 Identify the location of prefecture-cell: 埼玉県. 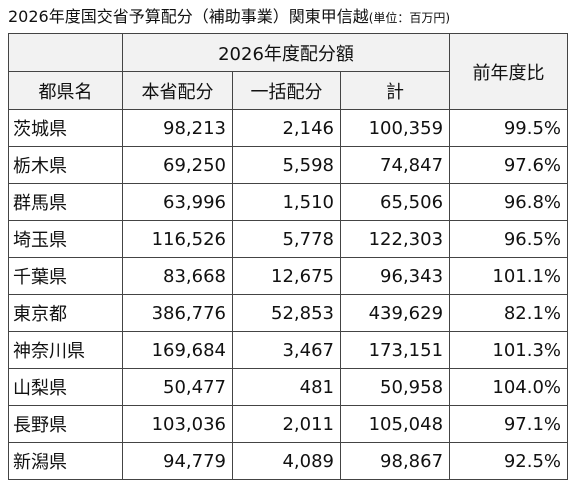
(65, 239).